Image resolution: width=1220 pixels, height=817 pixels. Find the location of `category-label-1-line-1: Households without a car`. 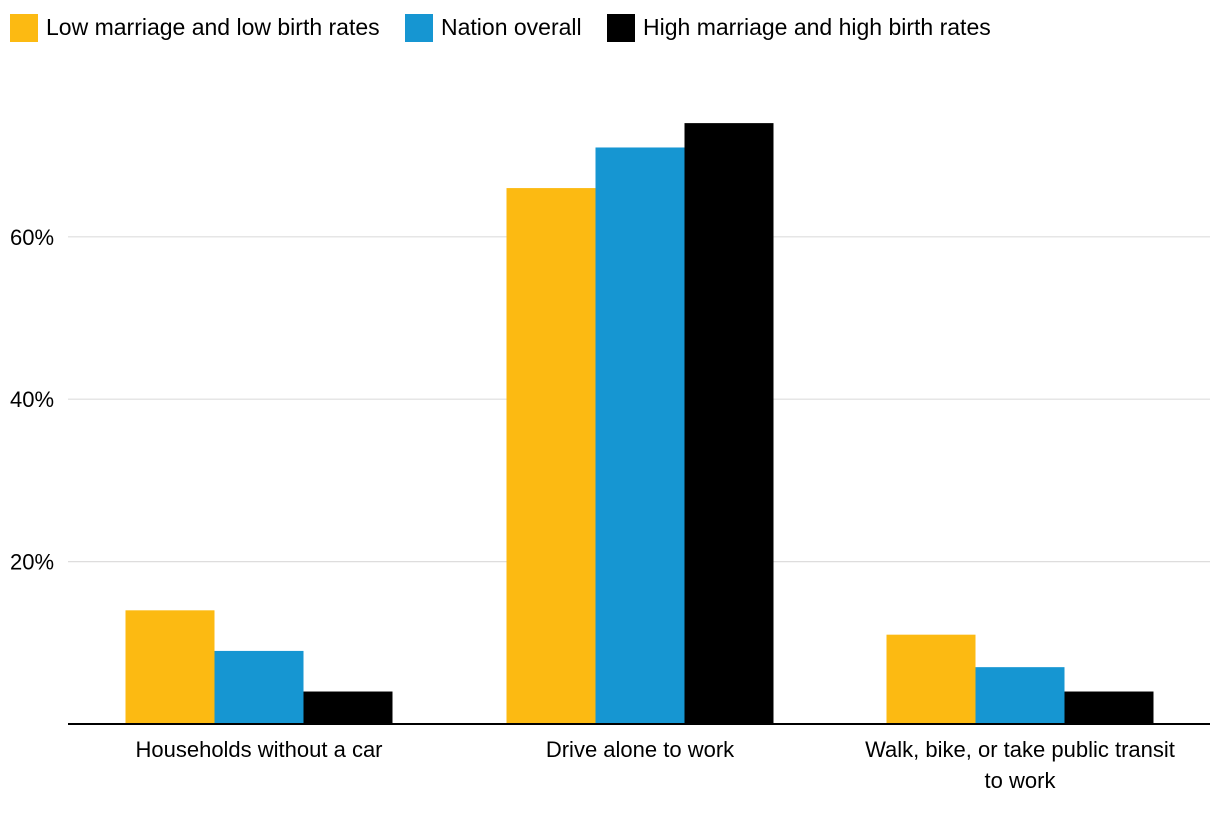

category-label-1-line-1: Households without a car is located at coordinates (258, 749).